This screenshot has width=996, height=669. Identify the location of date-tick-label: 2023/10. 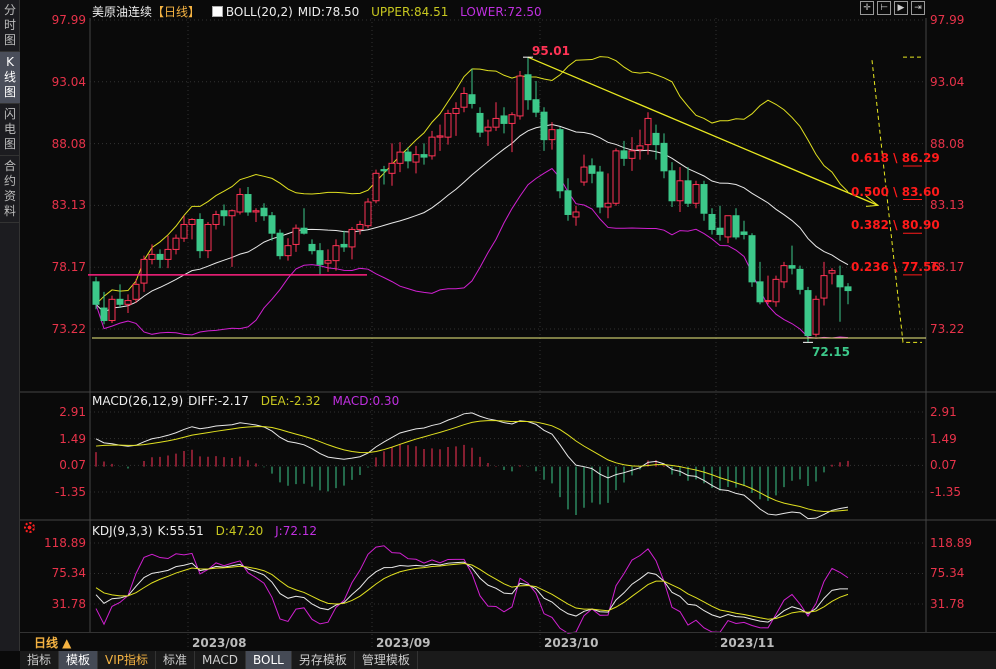
(571, 643).